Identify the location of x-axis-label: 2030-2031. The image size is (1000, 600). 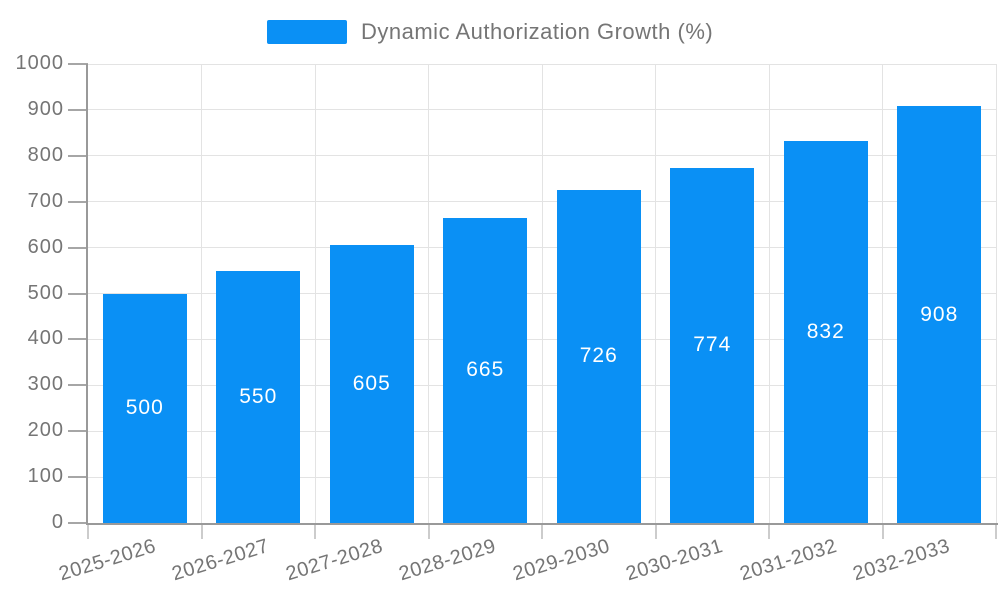
(674, 560).